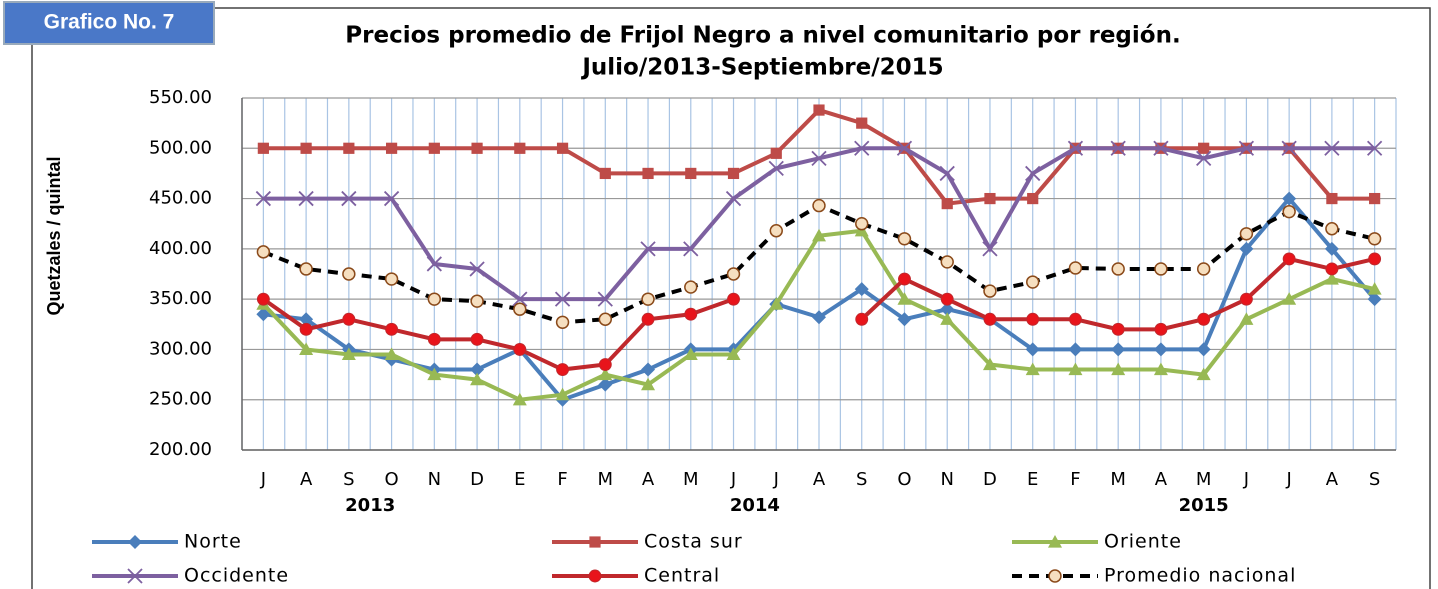 This screenshot has height=589, width=1438. I want to click on legend-label: Norte, so click(213, 542).